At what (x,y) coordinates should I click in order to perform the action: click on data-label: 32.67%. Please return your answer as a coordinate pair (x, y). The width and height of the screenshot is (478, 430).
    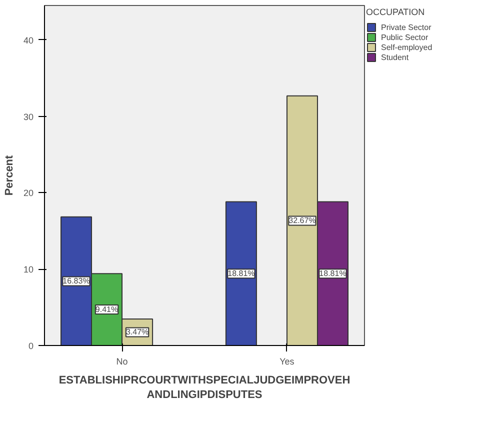
    Looking at the image, I should click on (302, 221).